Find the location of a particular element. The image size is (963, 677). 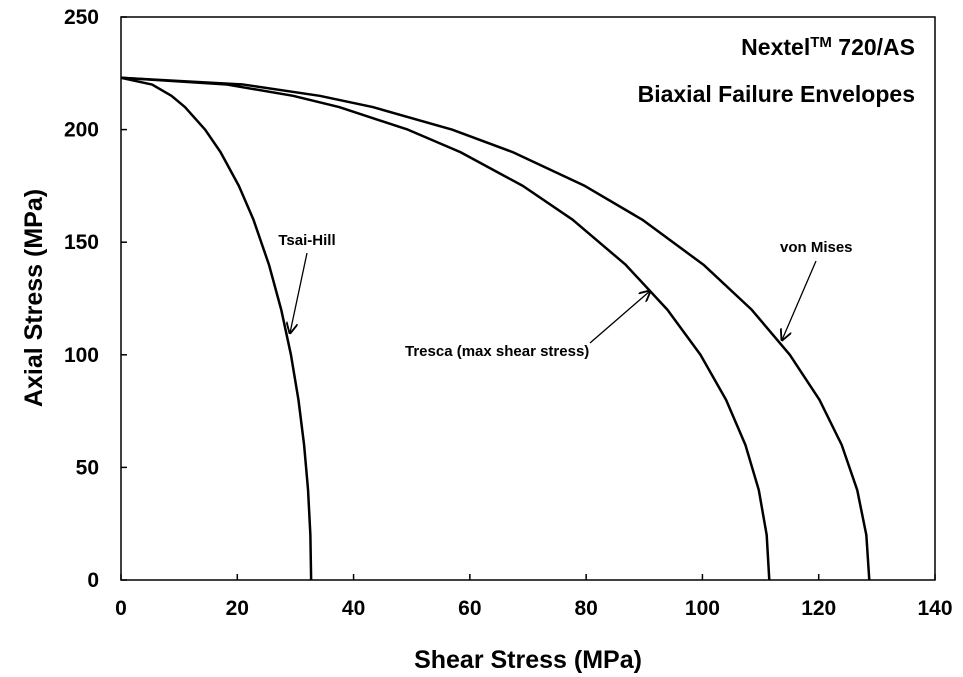

y-tick-label: 0 is located at coordinates (93, 580).